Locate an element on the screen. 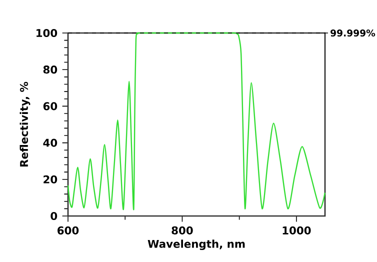  y-tick-label: 60 is located at coordinates (50, 106).